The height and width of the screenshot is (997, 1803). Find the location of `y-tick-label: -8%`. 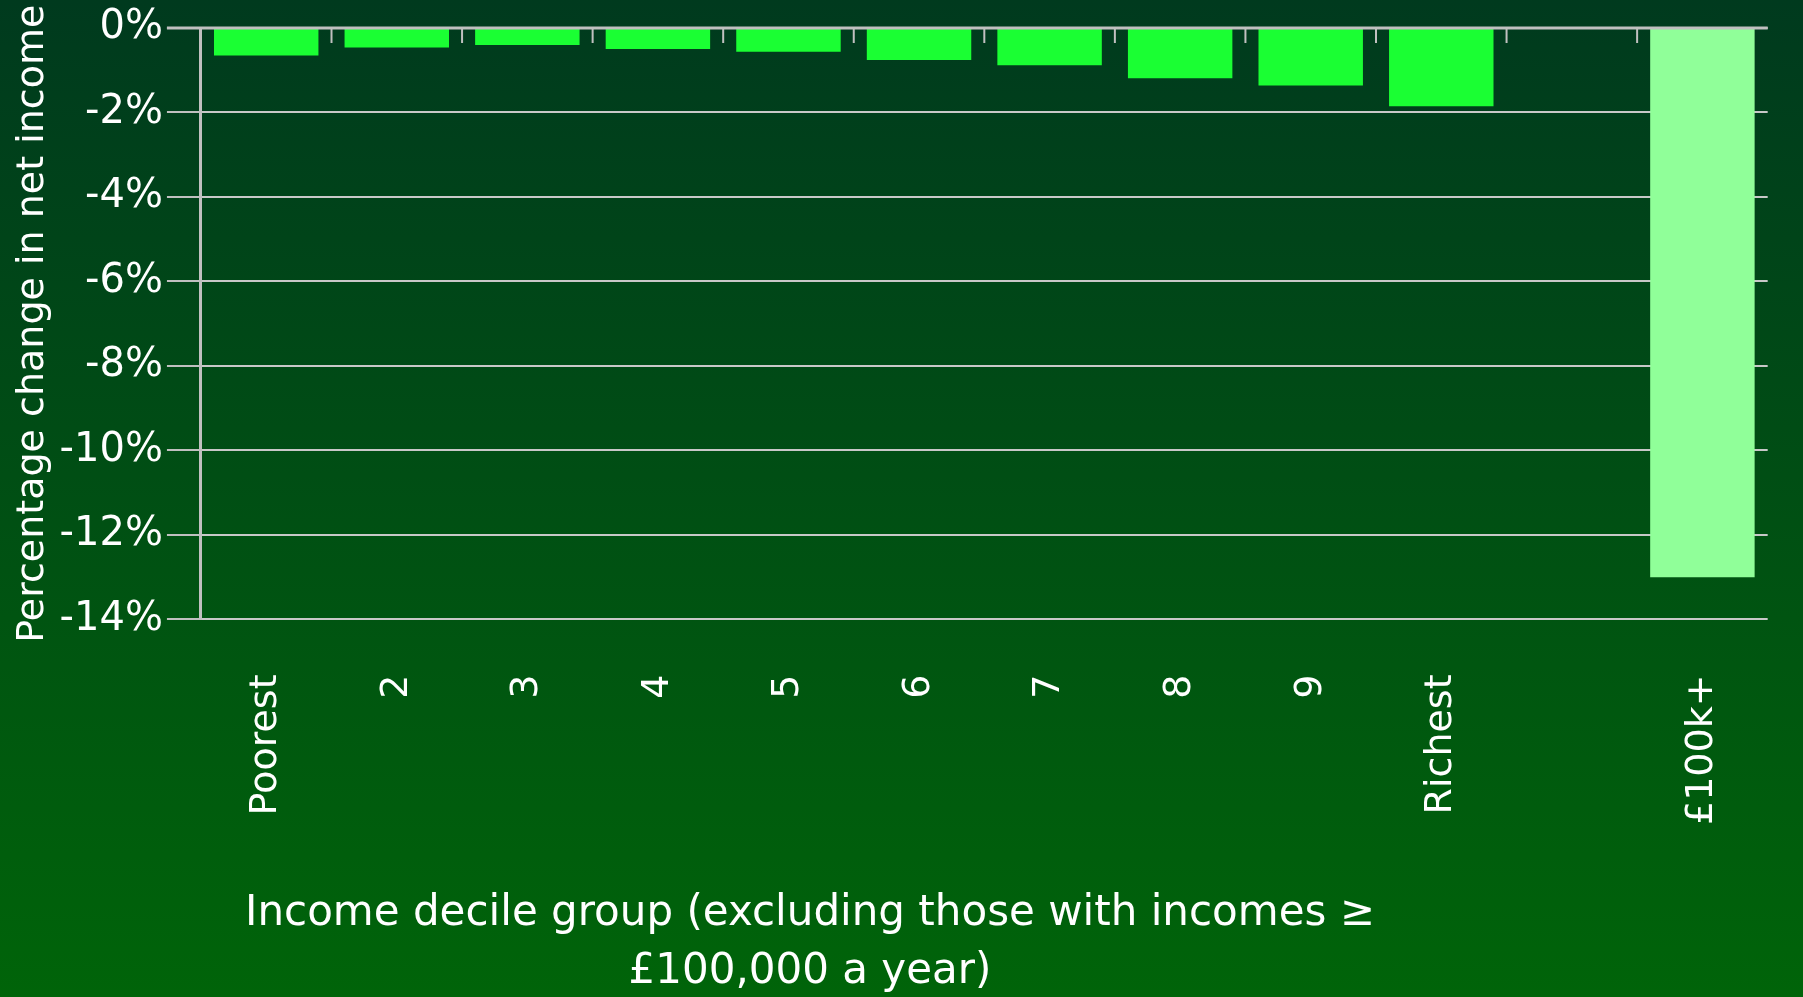

y-tick-label: -8% is located at coordinates (124, 362).